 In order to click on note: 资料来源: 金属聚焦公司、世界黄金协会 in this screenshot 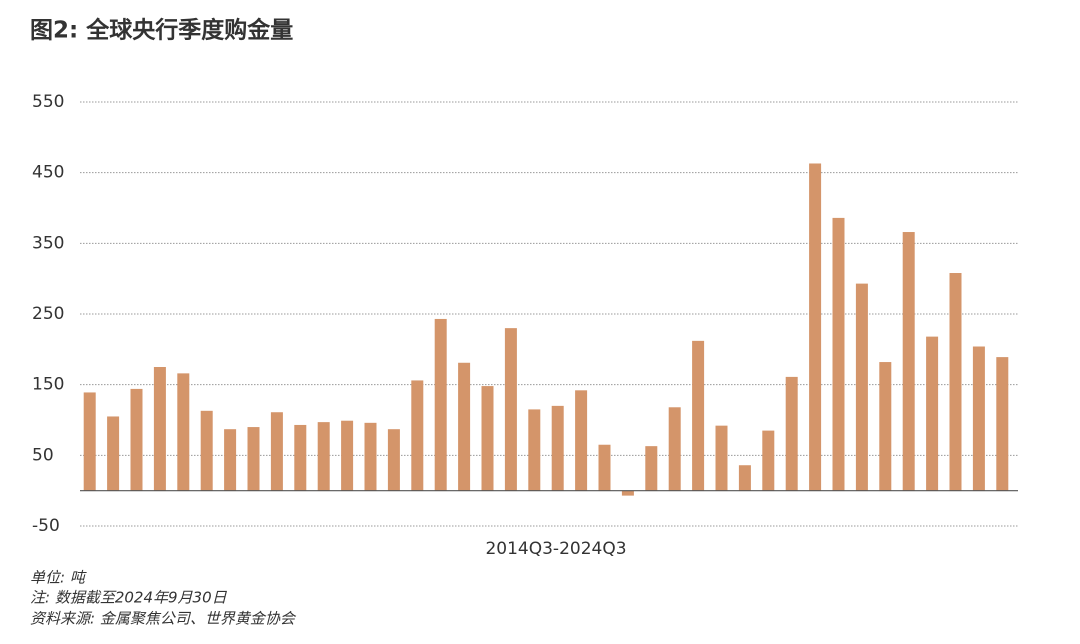, I will do `click(163, 619)`.